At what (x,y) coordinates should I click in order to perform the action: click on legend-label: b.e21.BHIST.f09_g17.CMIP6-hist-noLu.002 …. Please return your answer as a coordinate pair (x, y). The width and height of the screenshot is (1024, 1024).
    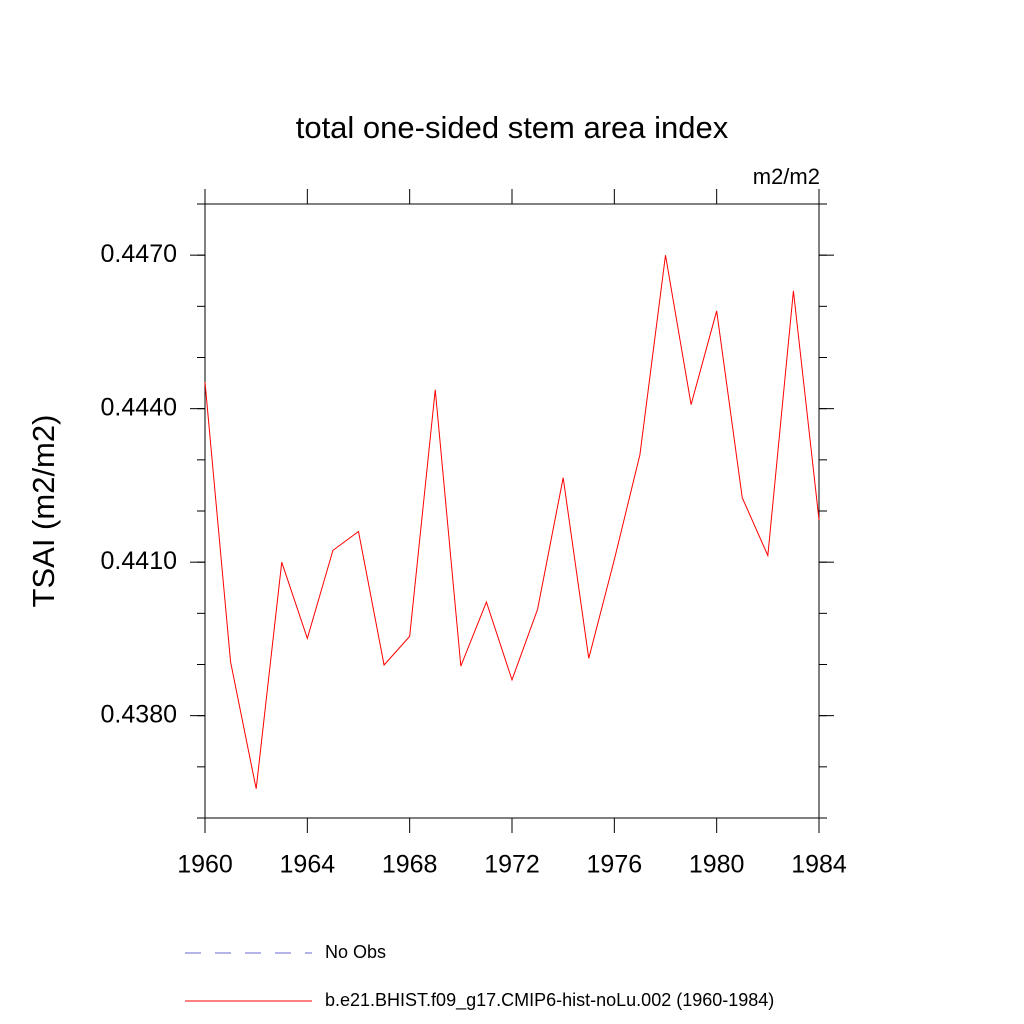
    Looking at the image, I should click on (549, 1000).